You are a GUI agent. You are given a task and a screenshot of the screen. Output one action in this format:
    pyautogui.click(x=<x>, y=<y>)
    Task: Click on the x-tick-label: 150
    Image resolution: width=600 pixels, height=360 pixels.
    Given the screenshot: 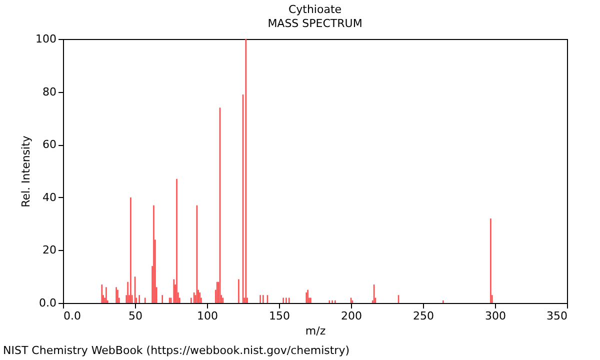 What is the action you would take?
    pyautogui.click(x=279, y=316)
    